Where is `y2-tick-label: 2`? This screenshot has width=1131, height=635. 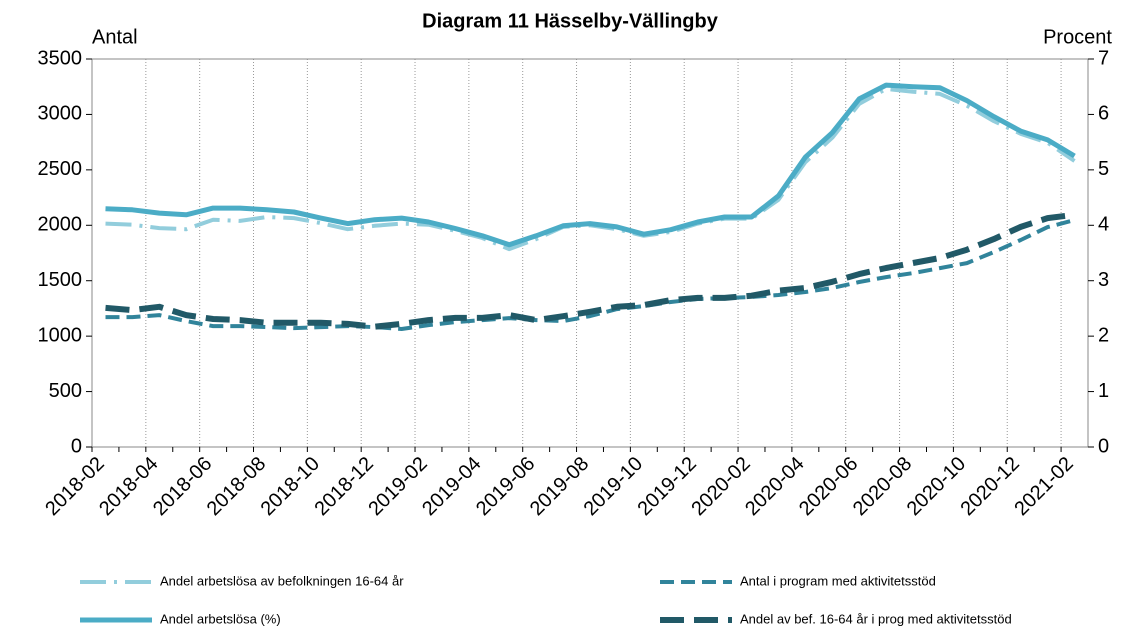 y2-tick-label: 2 is located at coordinates (1103, 335).